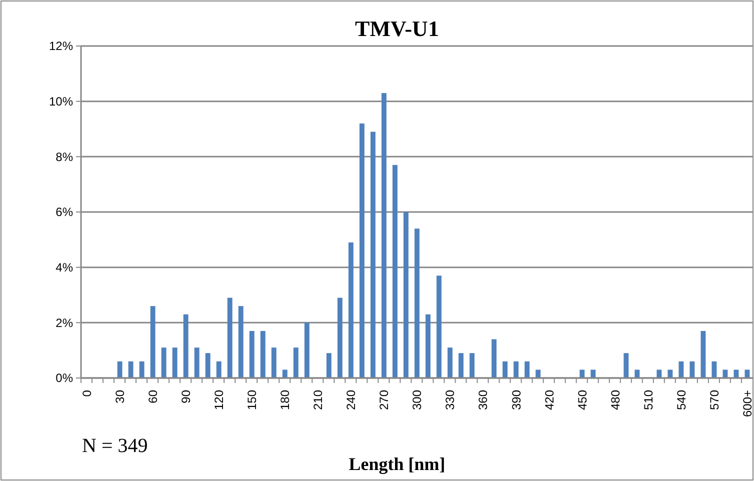 Image resolution: width=754 pixels, height=481 pixels. I want to click on x-tick-label: 180, so click(285, 400).